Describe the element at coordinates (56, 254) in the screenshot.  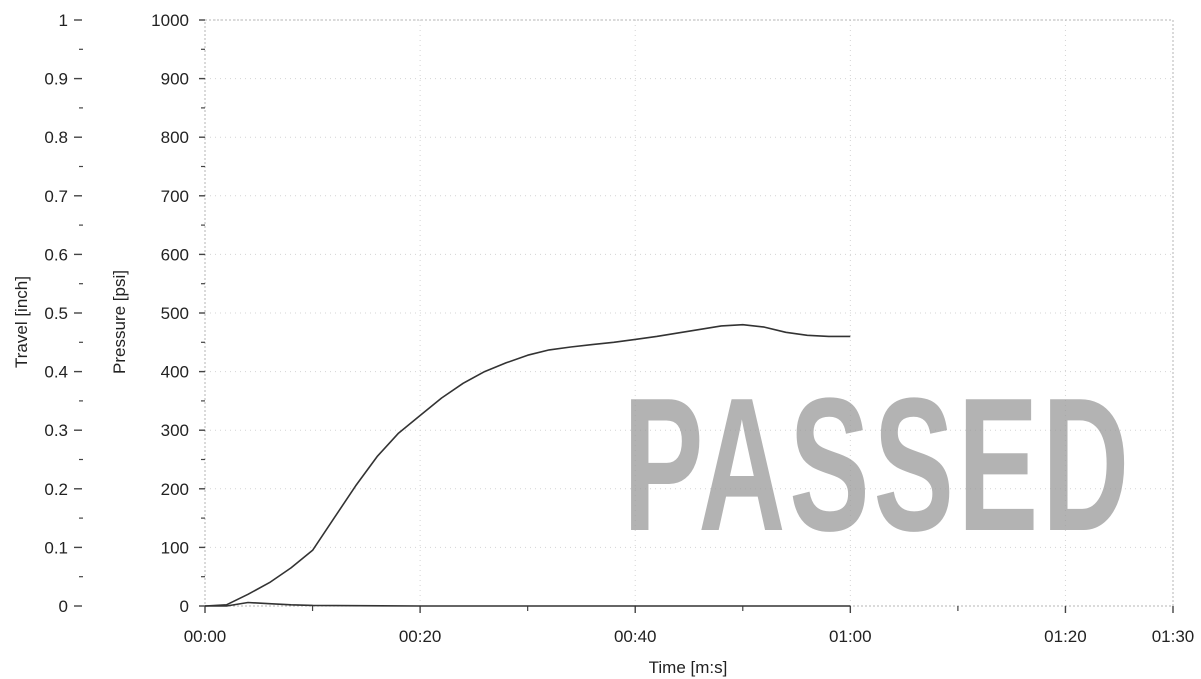
I see `travel-tick-label: 0.6` at that location.